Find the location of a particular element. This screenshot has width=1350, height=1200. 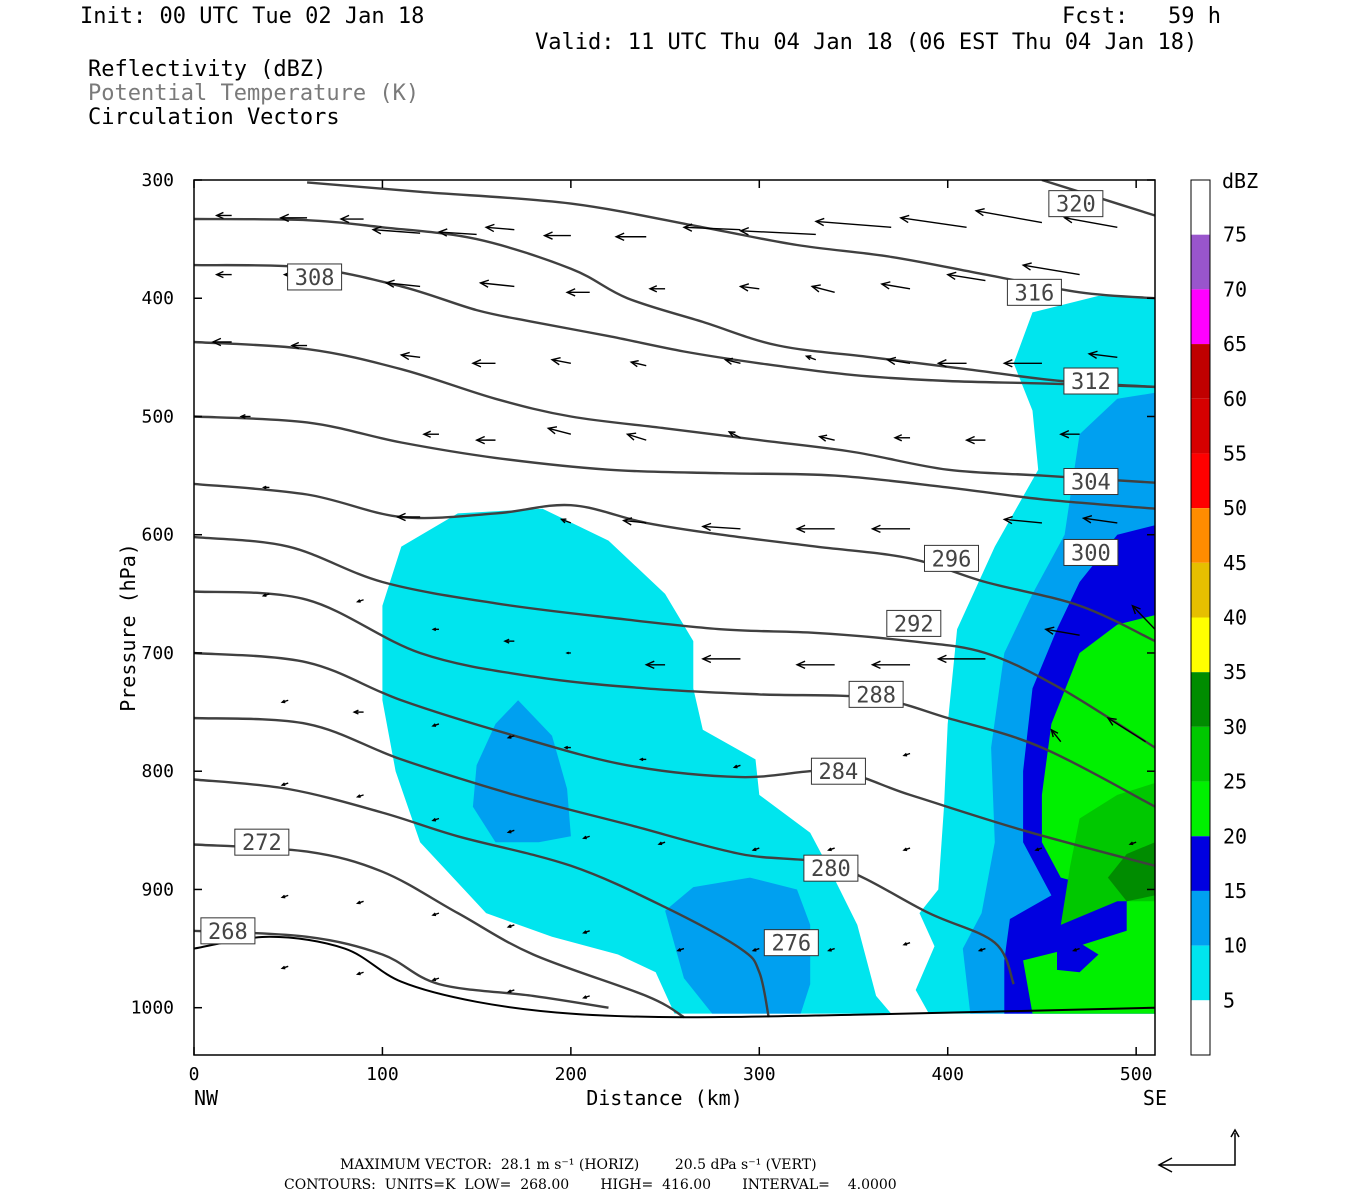

colorbar-tick-label: 65 is located at coordinates (1235, 344).